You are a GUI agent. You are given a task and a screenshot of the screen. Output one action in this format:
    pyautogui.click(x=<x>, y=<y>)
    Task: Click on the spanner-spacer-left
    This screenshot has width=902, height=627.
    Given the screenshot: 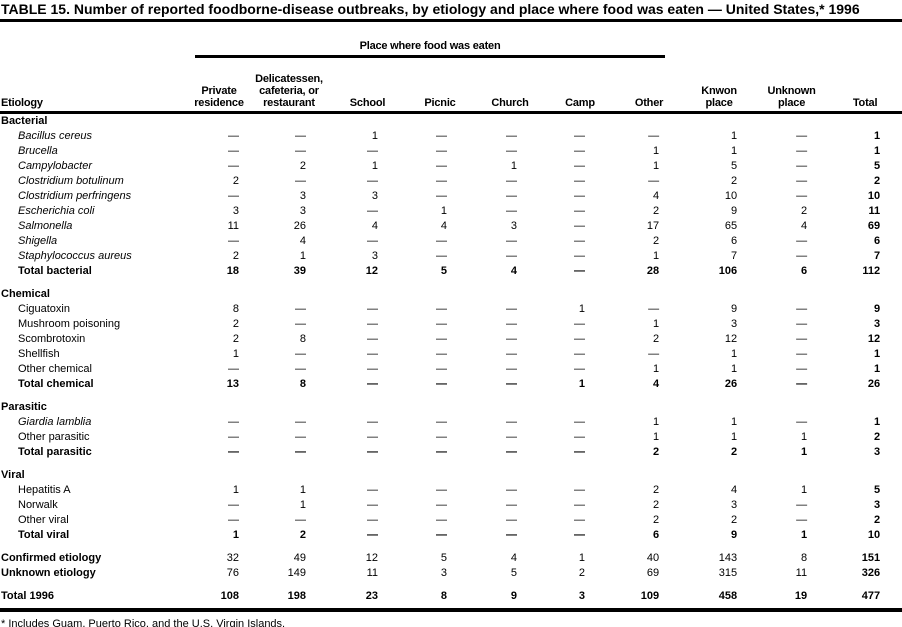 What is the action you would take?
    pyautogui.click(x=95, y=47)
    